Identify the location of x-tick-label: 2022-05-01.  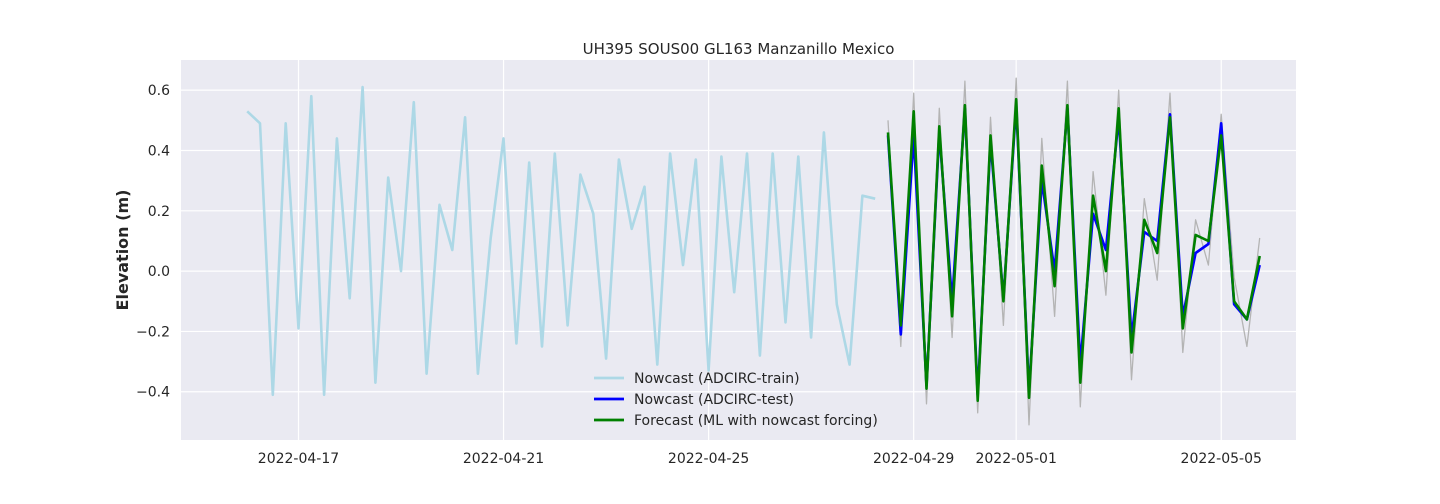
(1015, 459).